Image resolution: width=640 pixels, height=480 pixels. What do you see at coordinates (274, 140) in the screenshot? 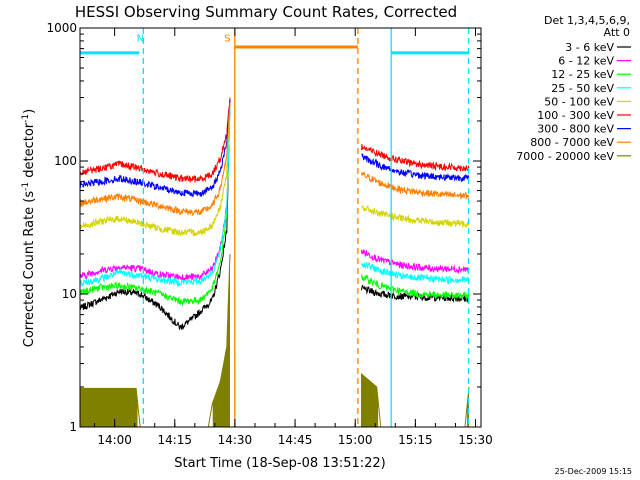
I see `series-100-300-kev` at bounding box center [274, 140].